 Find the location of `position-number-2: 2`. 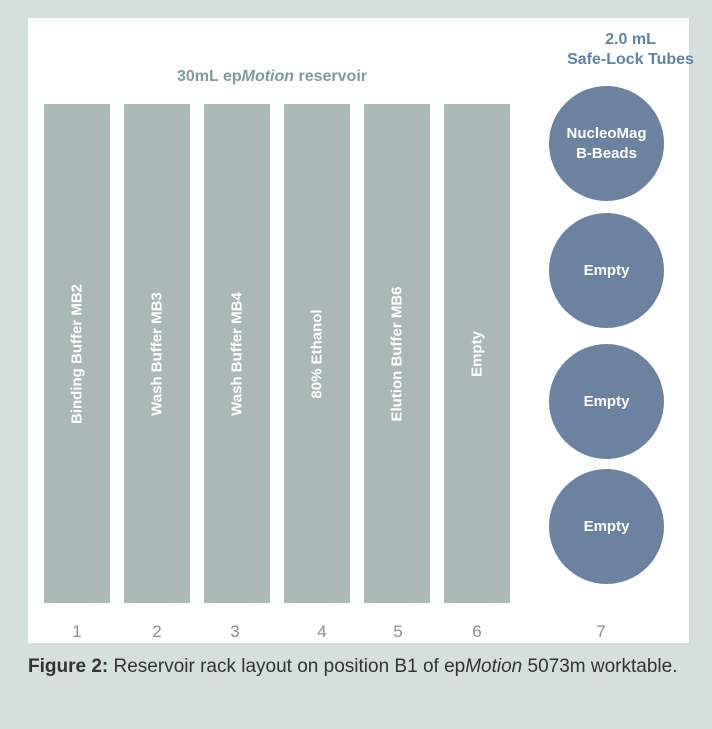

position-number-2: 2 is located at coordinates (157, 631).